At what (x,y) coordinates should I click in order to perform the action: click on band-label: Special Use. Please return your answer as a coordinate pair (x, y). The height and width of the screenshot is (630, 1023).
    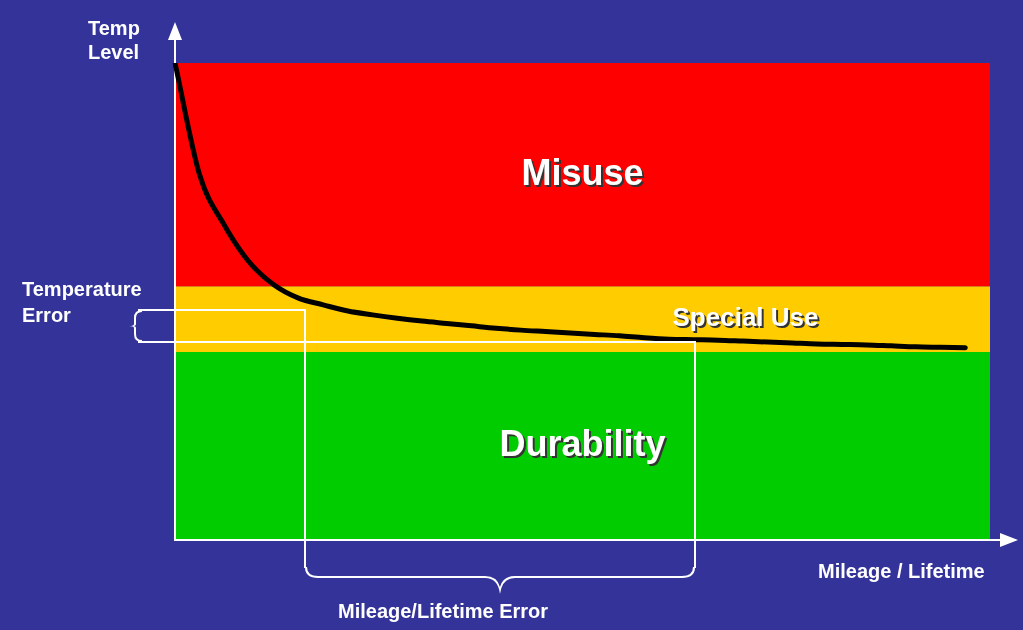
    Looking at the image, I should click on (745, 317).